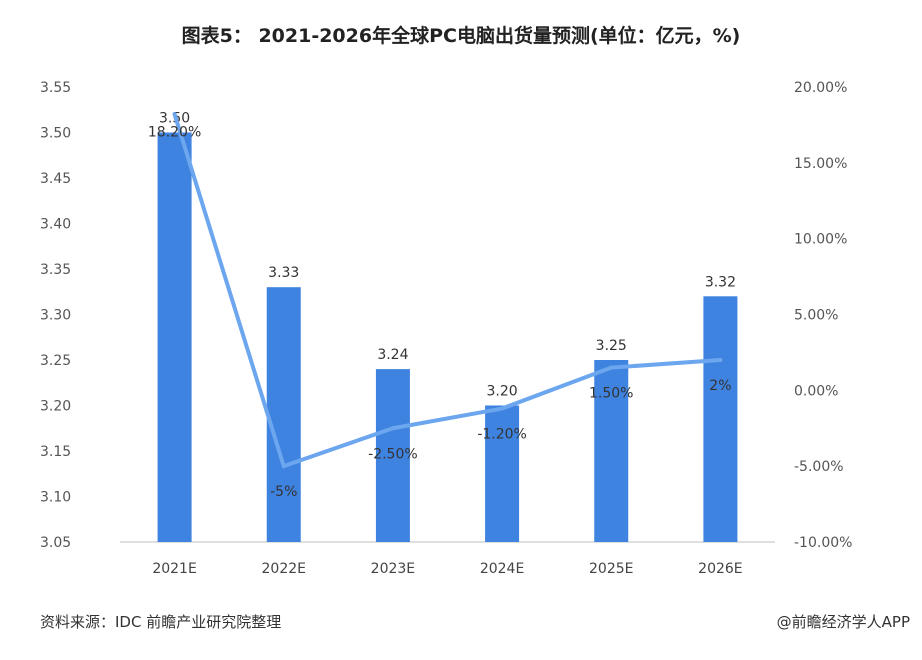 This screenshot has width=922, height=660. Describe the element at coordinates (174, 569) in the screenshot. I see `x-tick-label: 2021E` at that location.